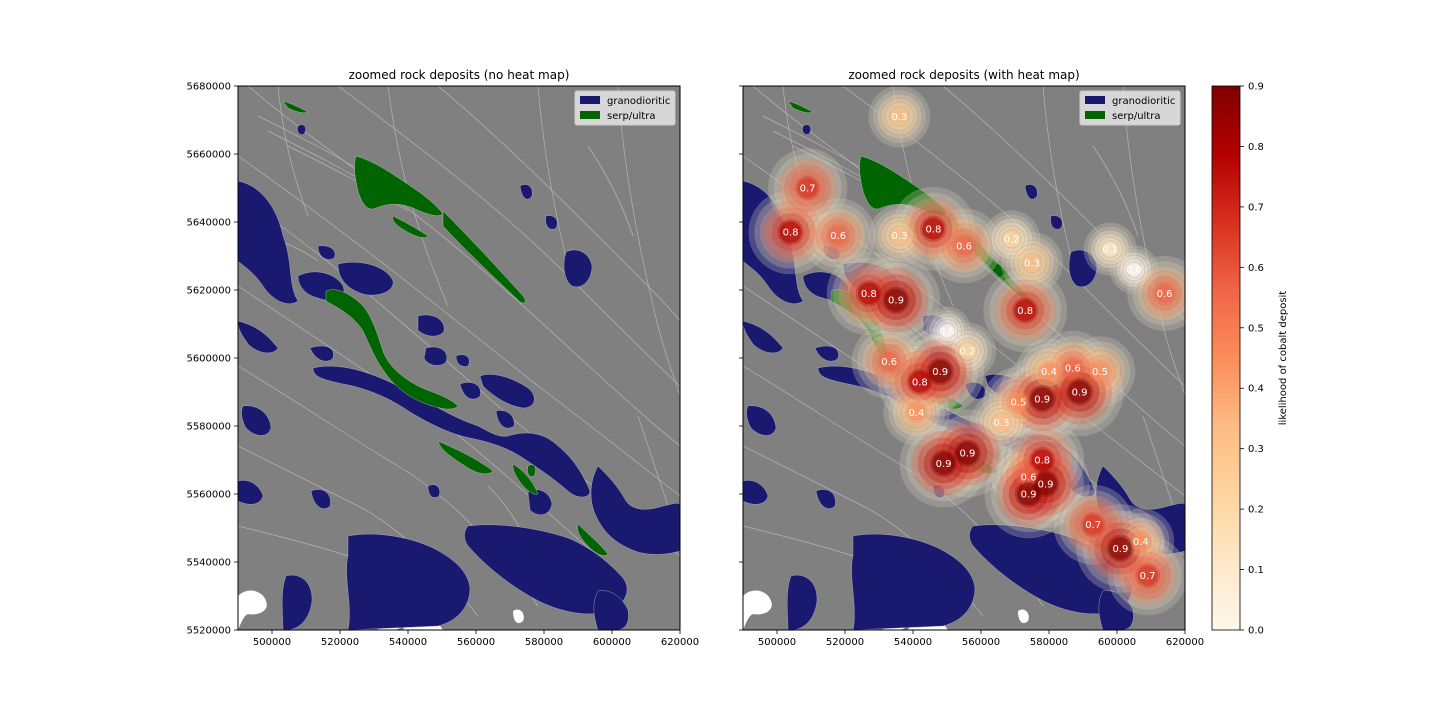  I want to click on y-tick-label: 5620000, so click(208, 291).